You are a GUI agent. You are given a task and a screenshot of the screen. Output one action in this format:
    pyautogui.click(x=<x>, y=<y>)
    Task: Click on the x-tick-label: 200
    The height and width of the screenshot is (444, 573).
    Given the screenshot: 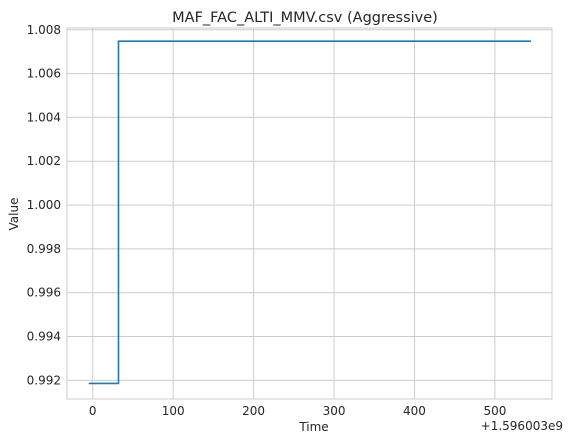 What is the action you would take?
    pyautogui.click(x=253, y=411)
    